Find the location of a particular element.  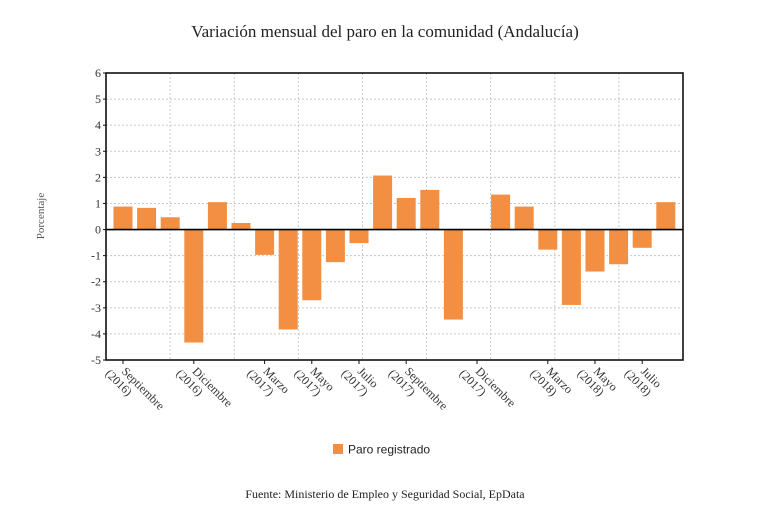

y-tick-label: -5 is located at coordinates (96, 360).